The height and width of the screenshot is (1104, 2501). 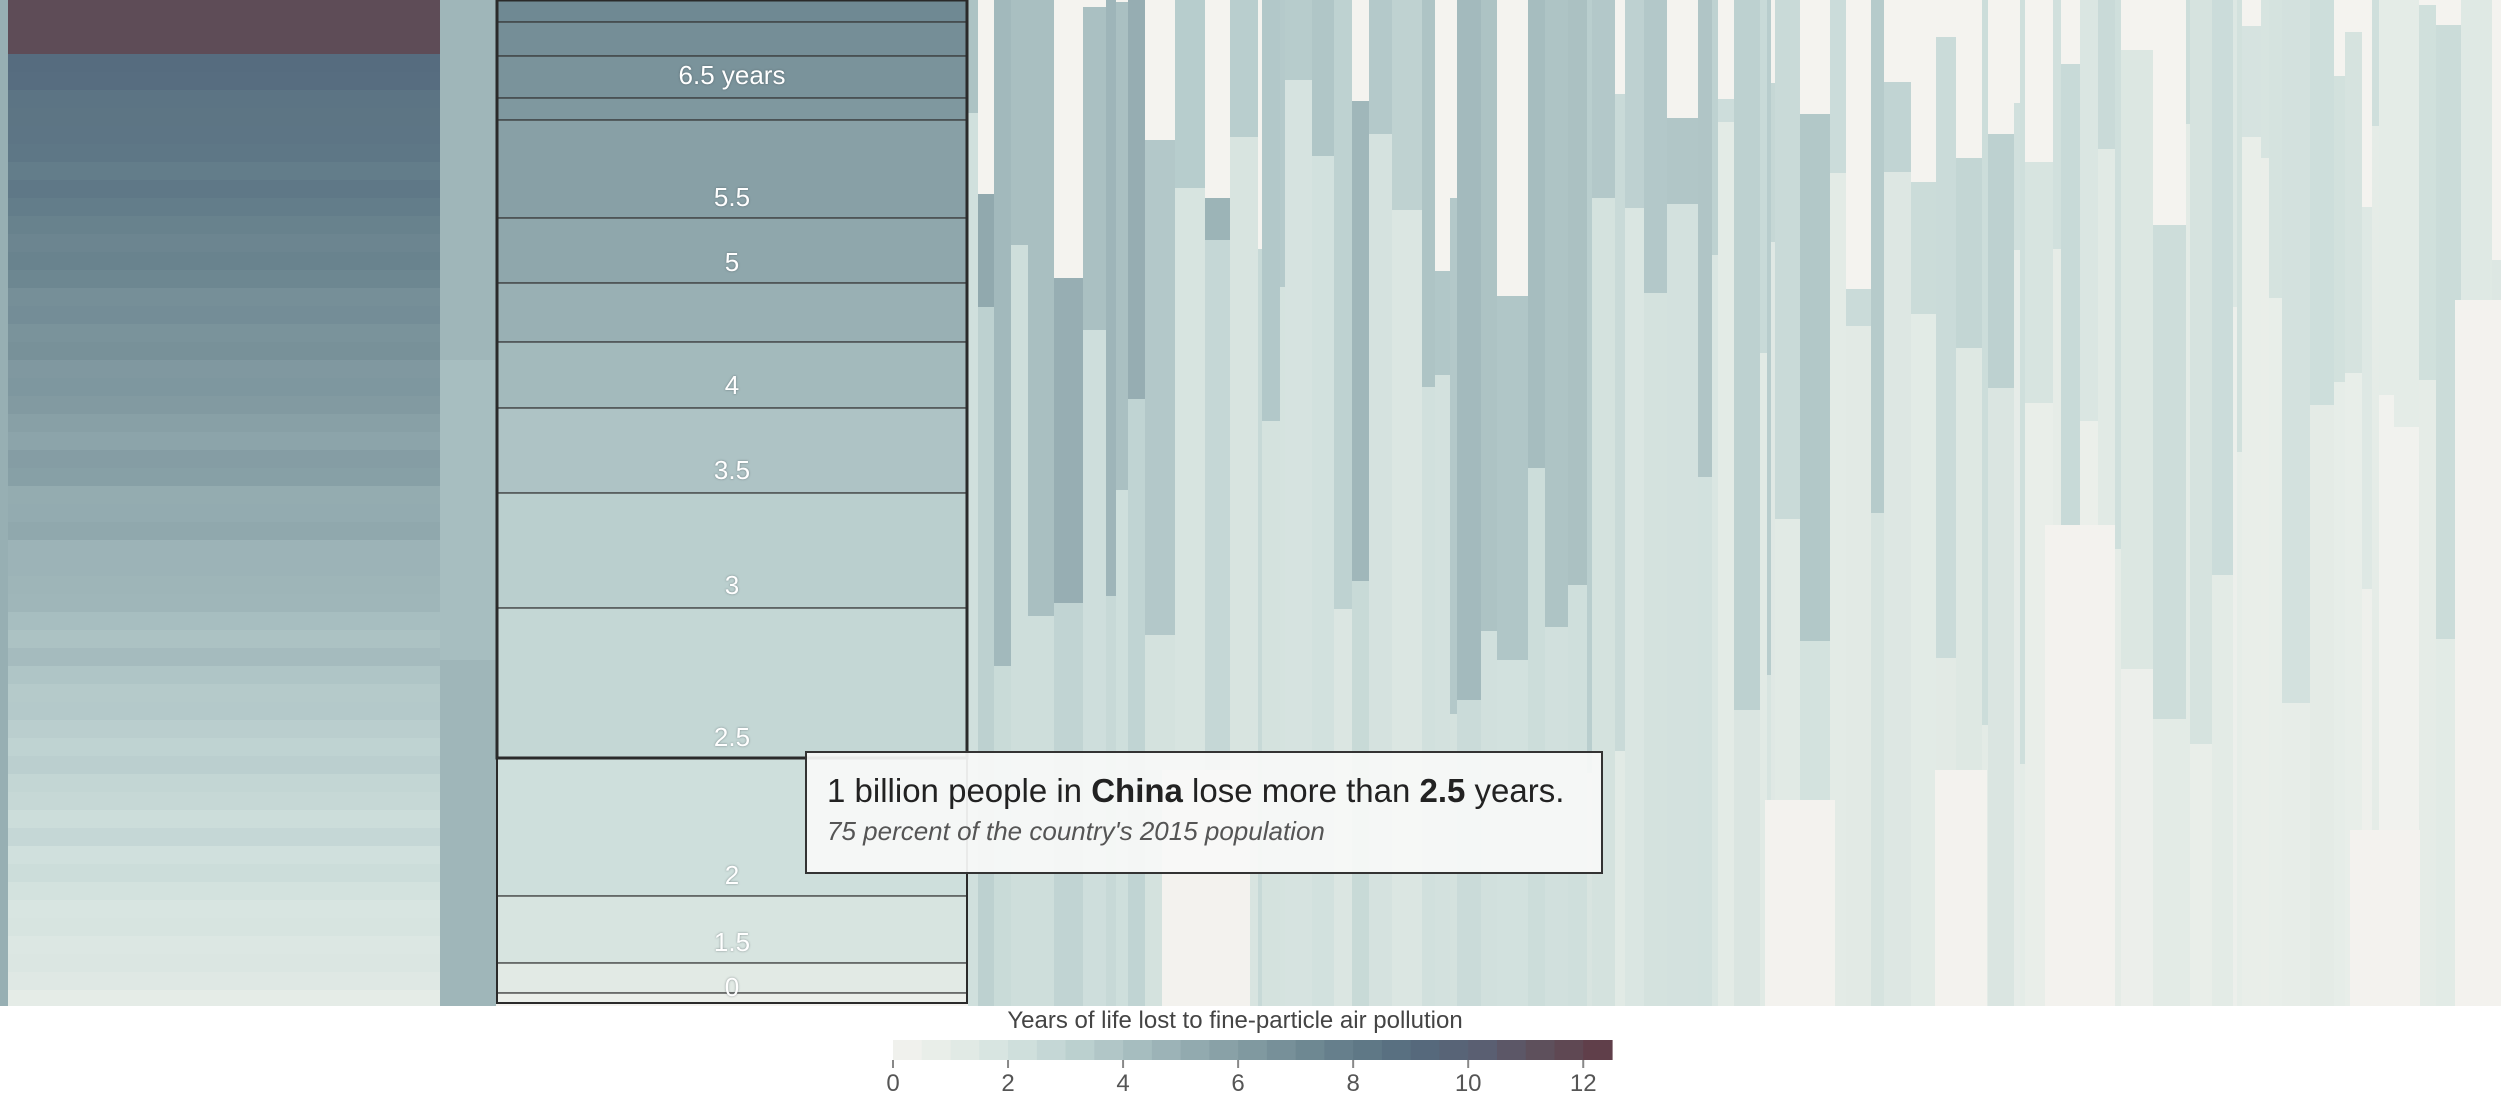 What do you see at coordinates (732, 585) in the screenshot?
I see `column-tick-label: 3` at bounding box center [732, 585].